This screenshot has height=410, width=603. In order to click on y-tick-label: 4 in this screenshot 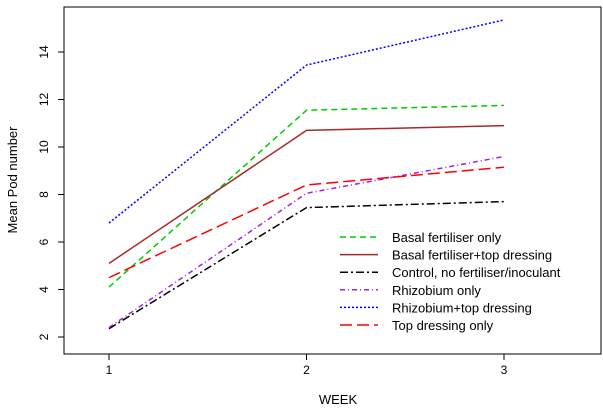, I will do `click(44, 289)`.